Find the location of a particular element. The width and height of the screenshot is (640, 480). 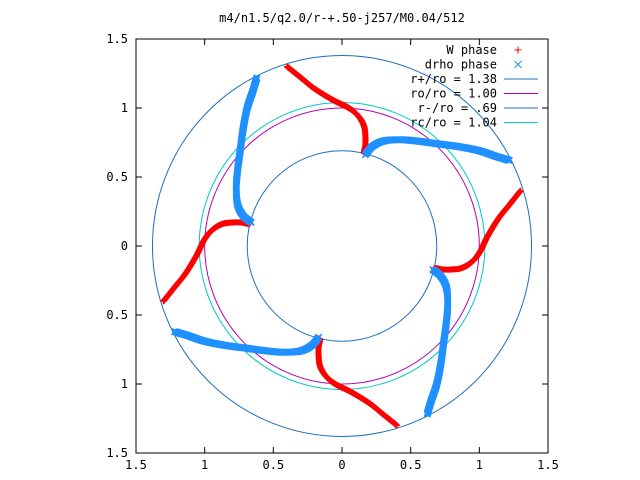

legend-label: drho phase is located at coordinates (461, 65).